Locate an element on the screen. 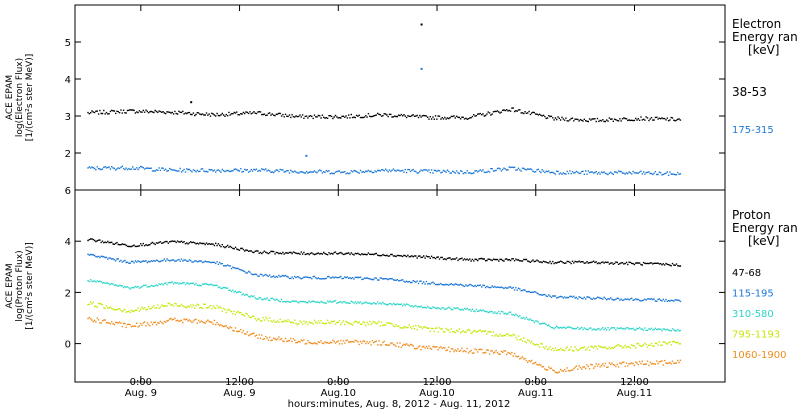 Image resolution: width=800 pixels, height=410 pixels. electron-y-axis-label: [1/(cm²s ster MeV)] is located at coordinates (30, 97).